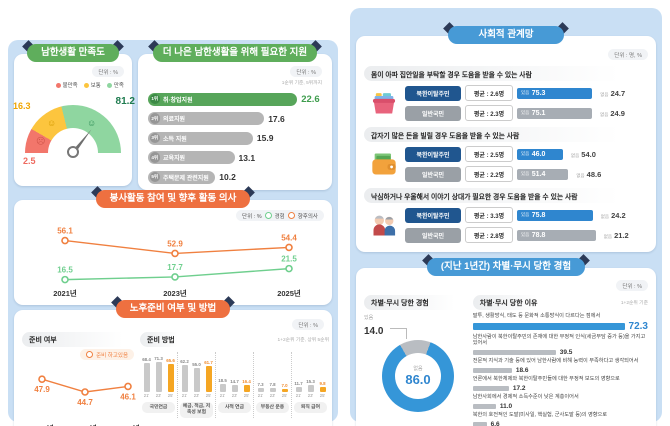  I want to click on support-bar: 5위 주택문제 관련지원, so click(182, 177).